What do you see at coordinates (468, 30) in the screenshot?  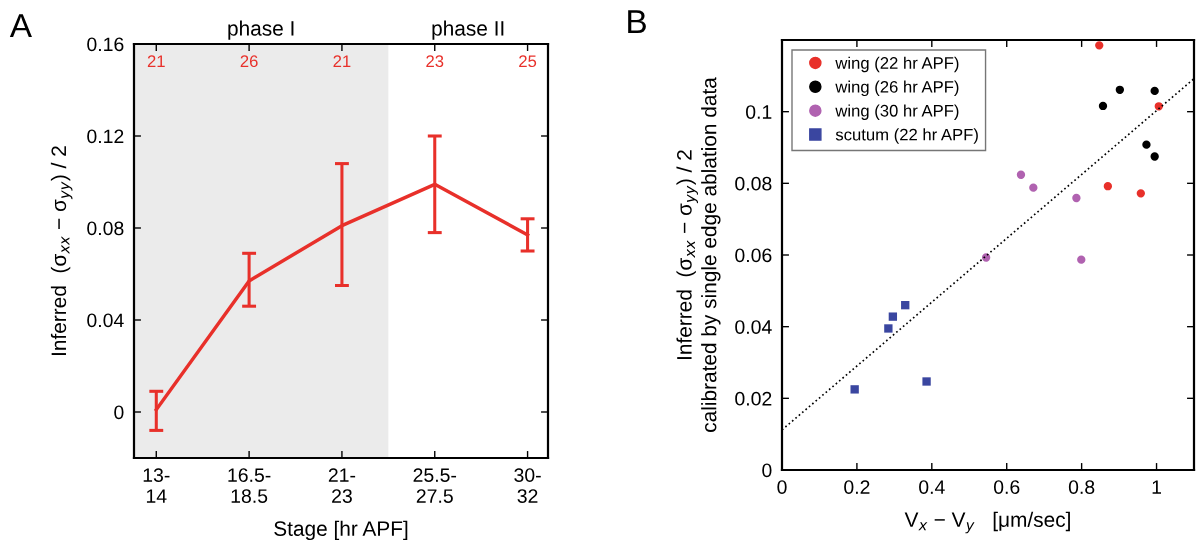 I see `text: phase II` at bounding box center [468, 30].